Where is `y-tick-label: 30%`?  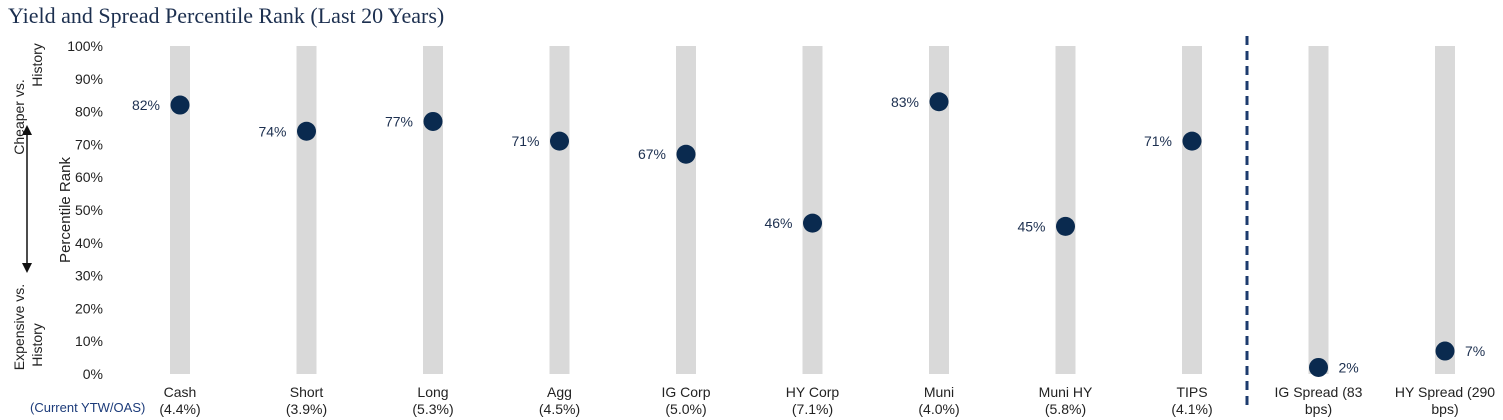 y-tick-label: 30% is located at coordinates (89, 276).